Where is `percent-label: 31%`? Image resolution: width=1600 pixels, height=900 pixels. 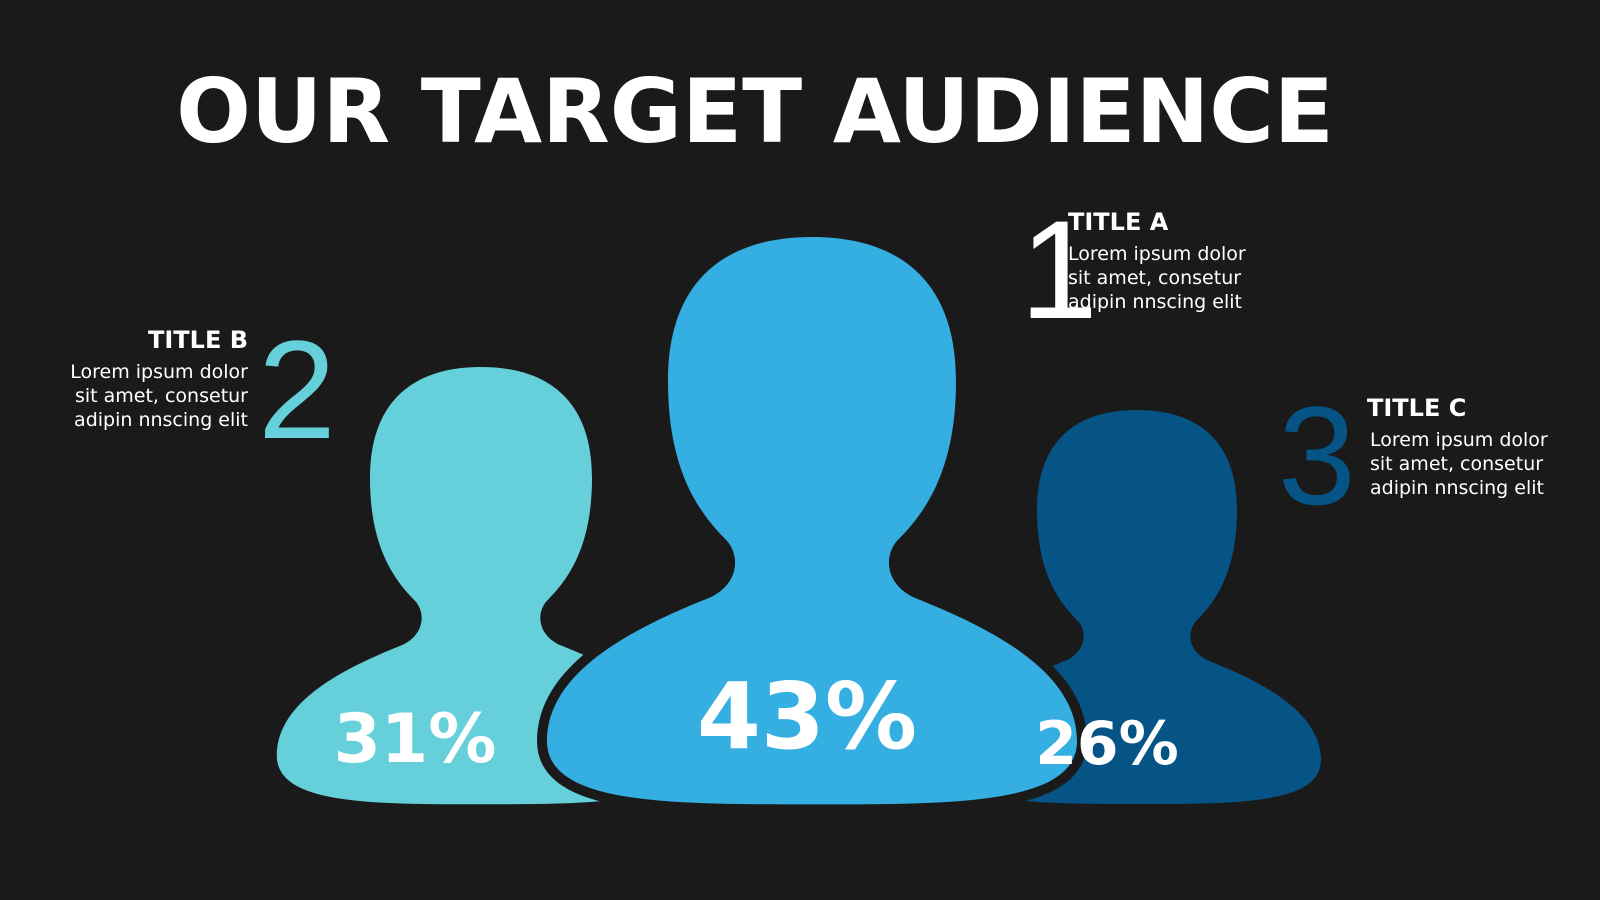 percent-label: 31% is located at coordinates (415, 739).